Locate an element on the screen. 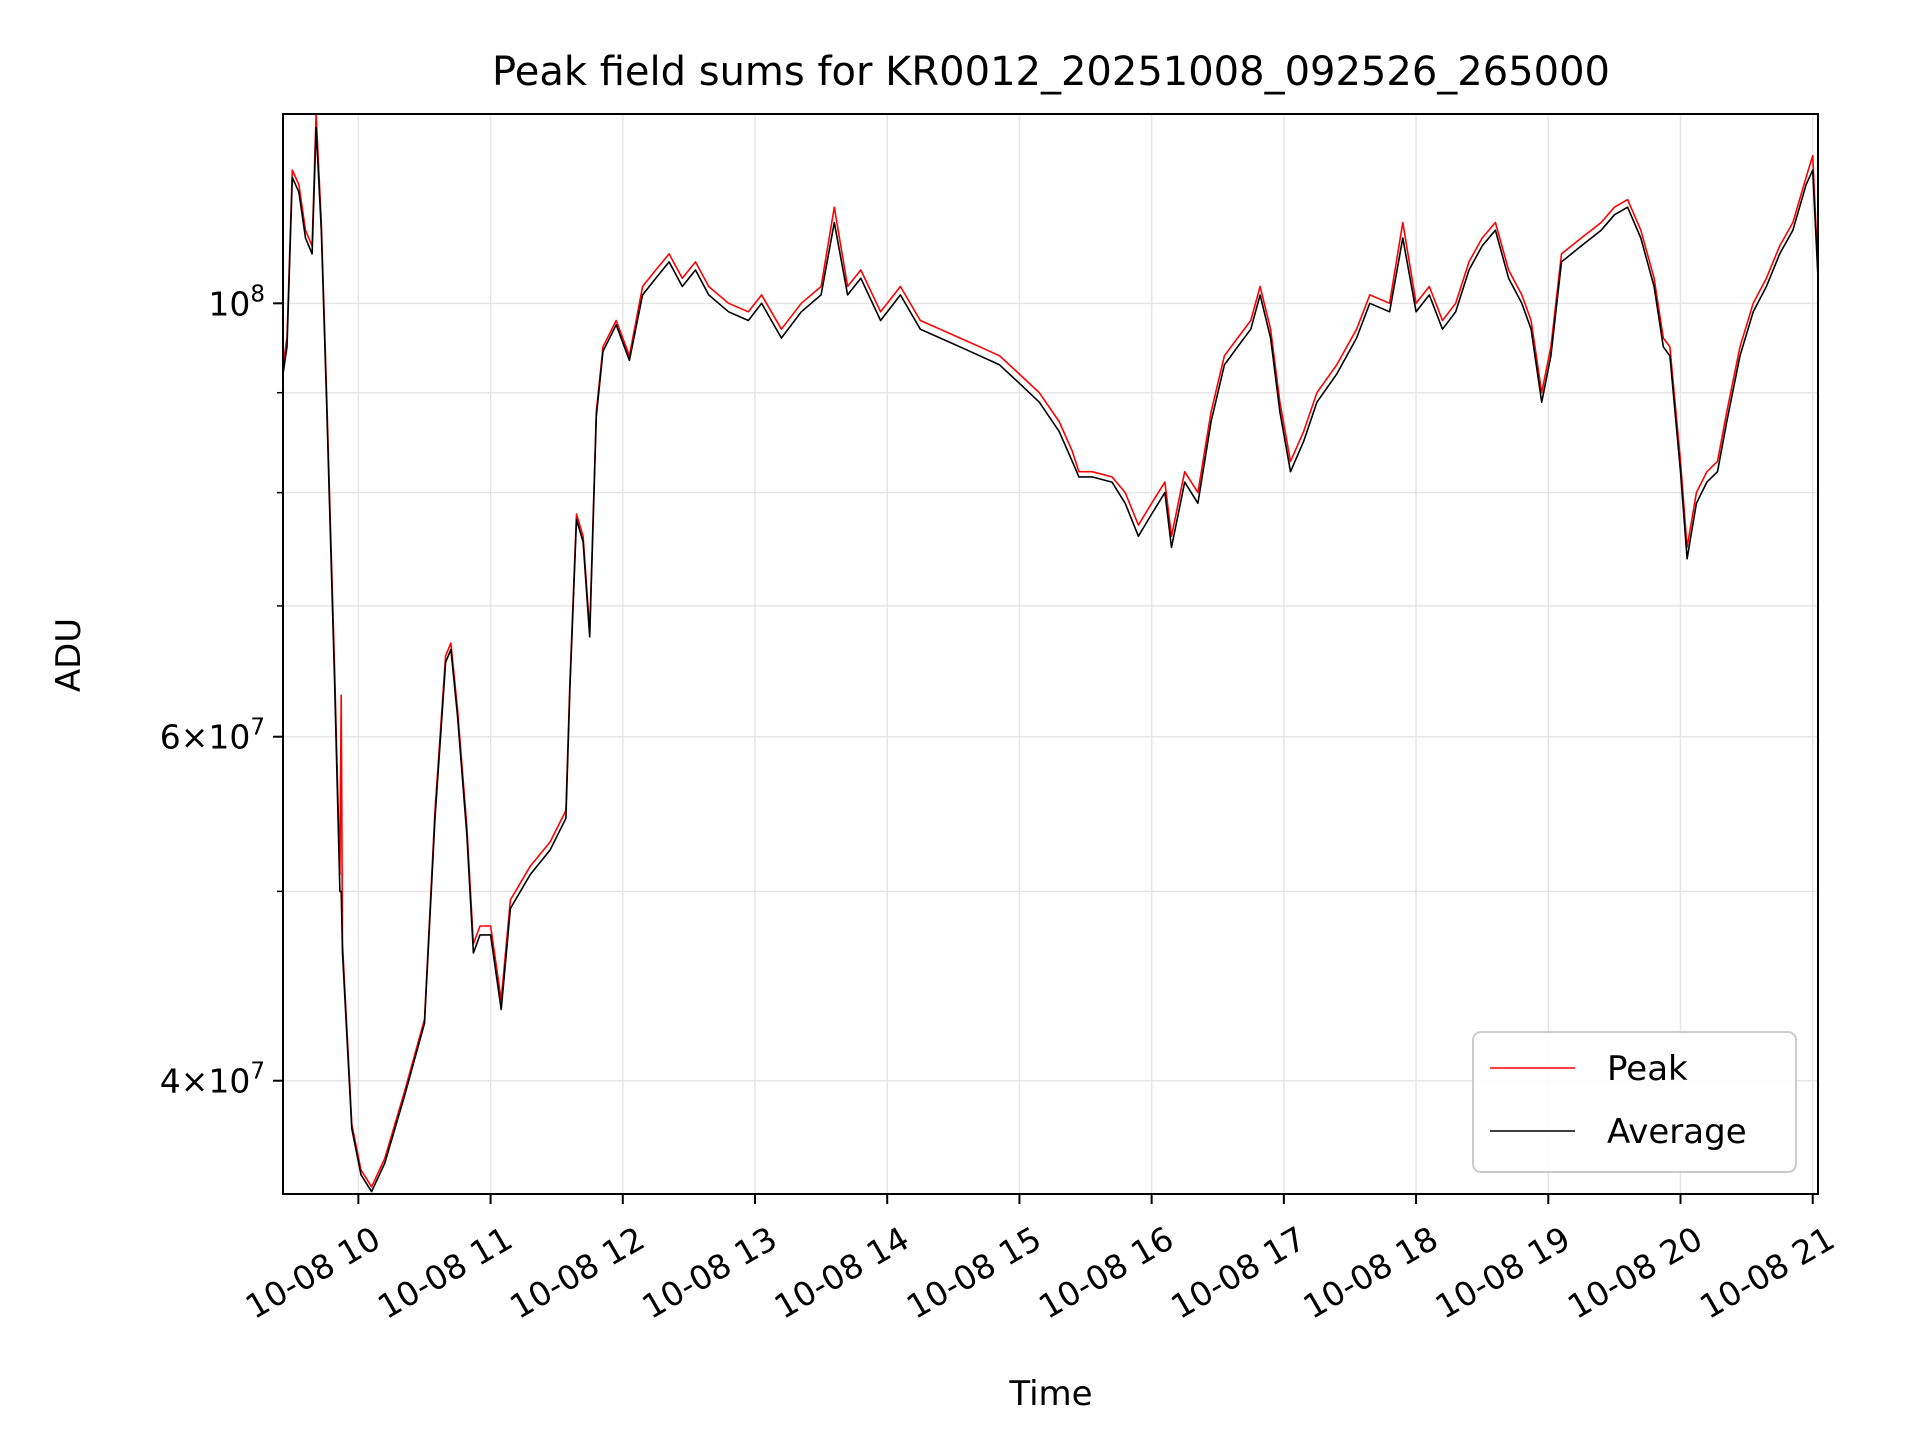  legend-box is located at coordinates (1634, 1102).